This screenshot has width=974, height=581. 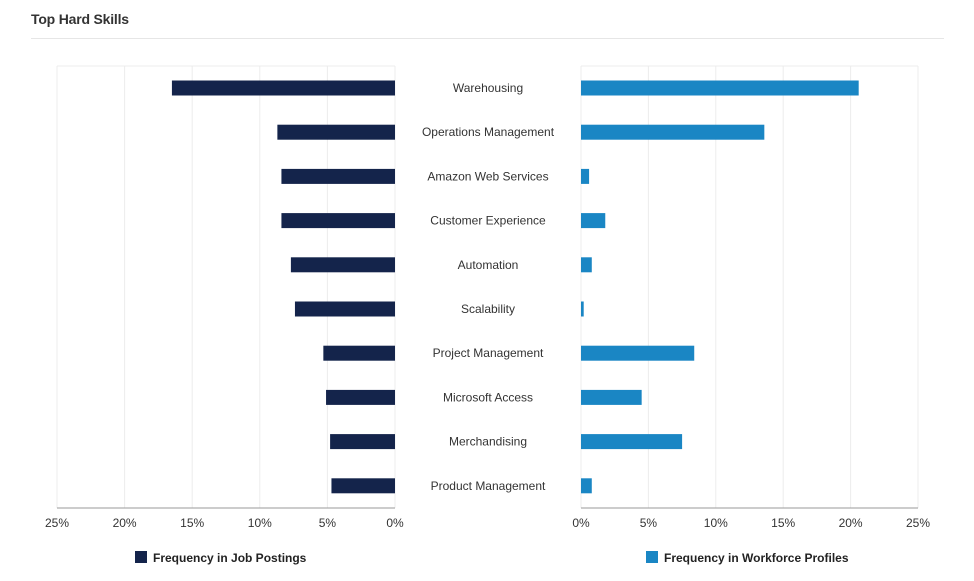 What do you see at coordinates (80, 19) in the screenshot?
I see `chart-title: Top Hard Skills` at bounding box center [80, 19].